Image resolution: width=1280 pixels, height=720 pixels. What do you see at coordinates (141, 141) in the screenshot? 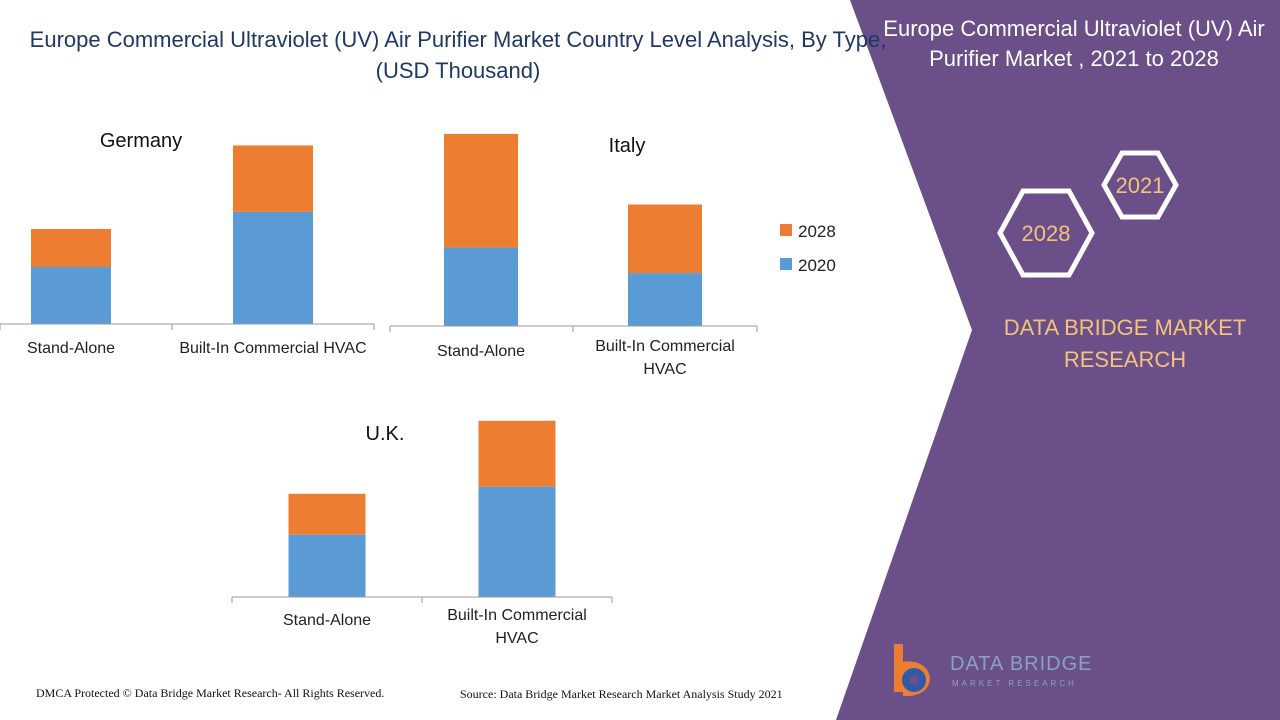
I see `chart-title-0: Germany` at bounding box center [141, 141].